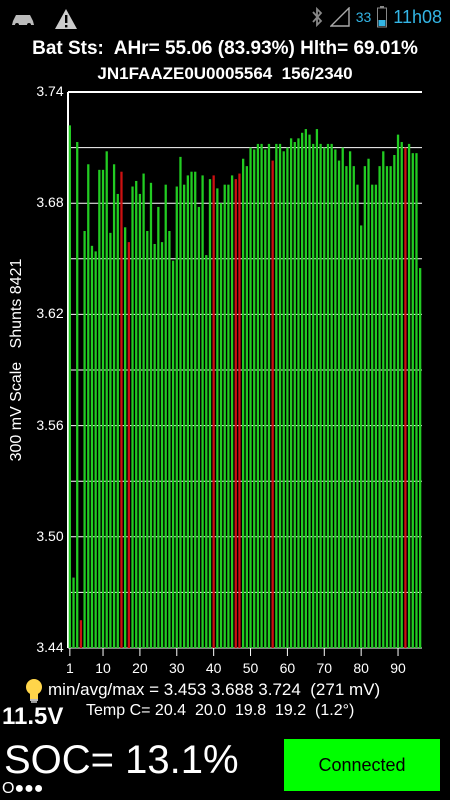 The height and width of the screenshot is (800, 450). What do you see at coordinates (23, 788) in the screenshot?
I see `connection-dots: O●●●` at bounding box center [23, 788].